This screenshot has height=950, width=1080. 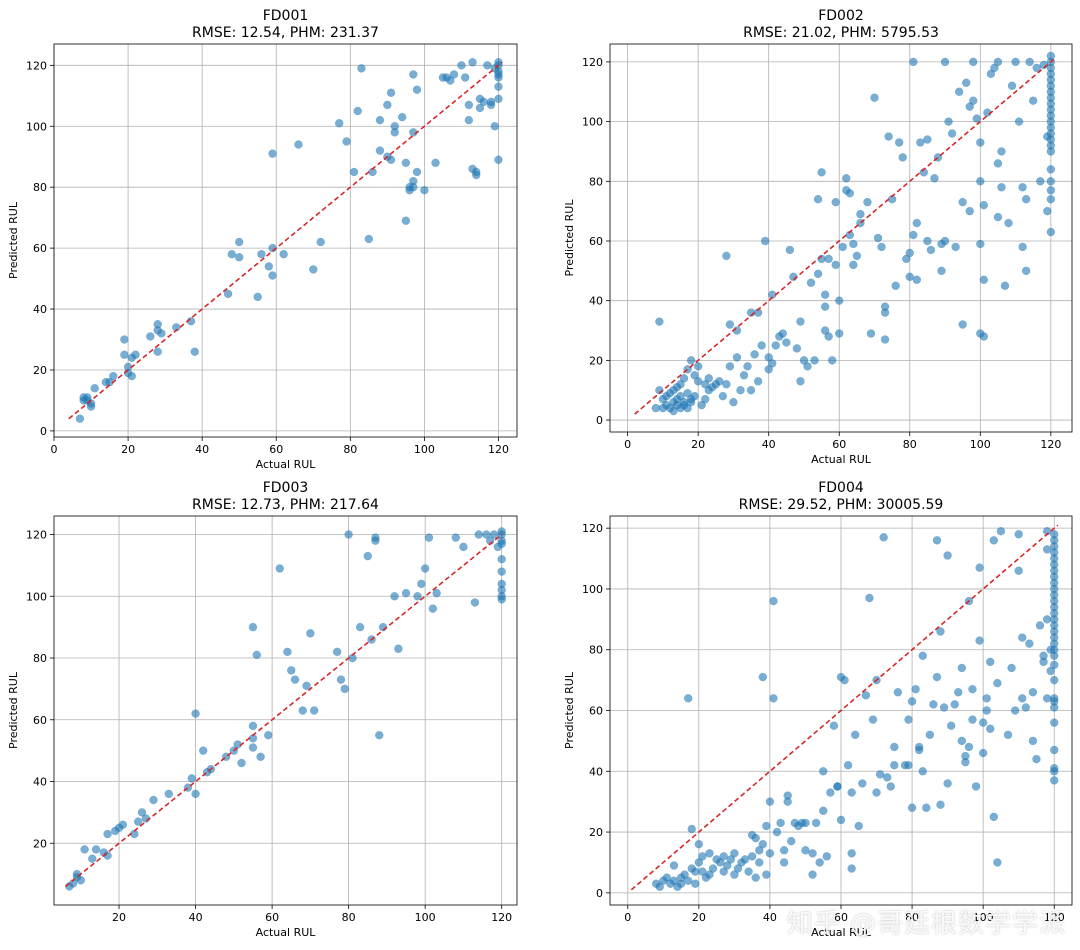 I want to click on x-tick-label: 0, so click(x=627, y=444).